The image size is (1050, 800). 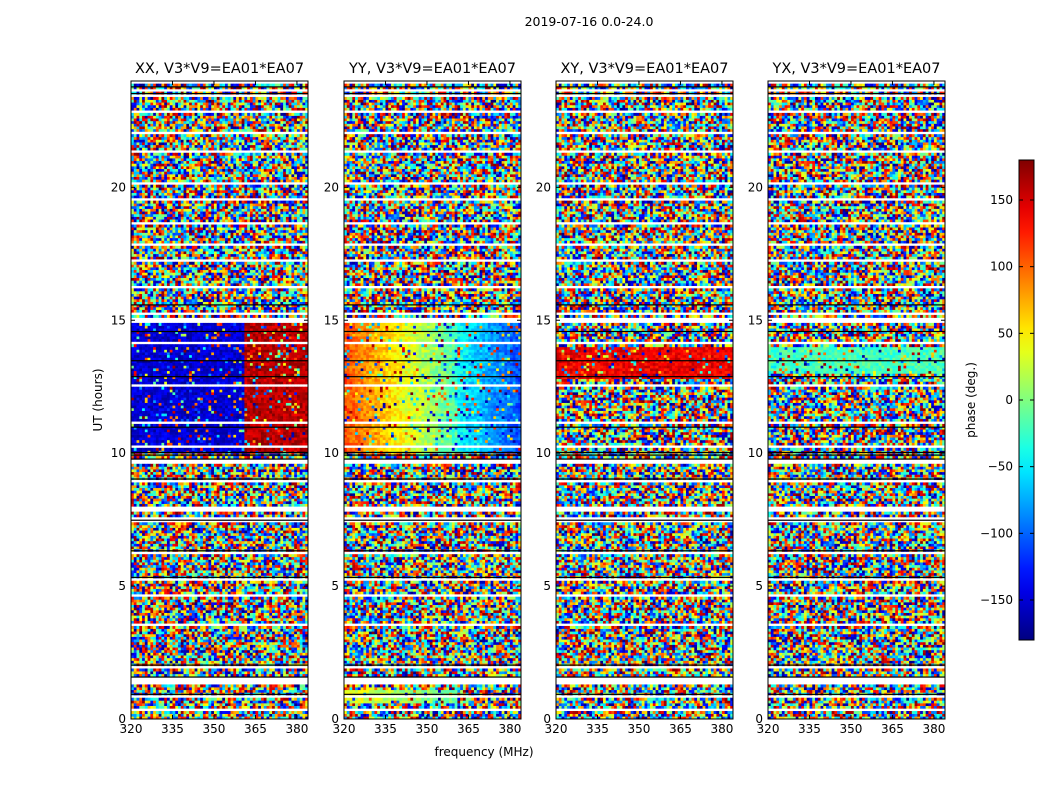 What do you see at coordinates (996, 600) in the screenshot?
I see `colorbar-tick-label: −150` at bounding box center [996, 600].